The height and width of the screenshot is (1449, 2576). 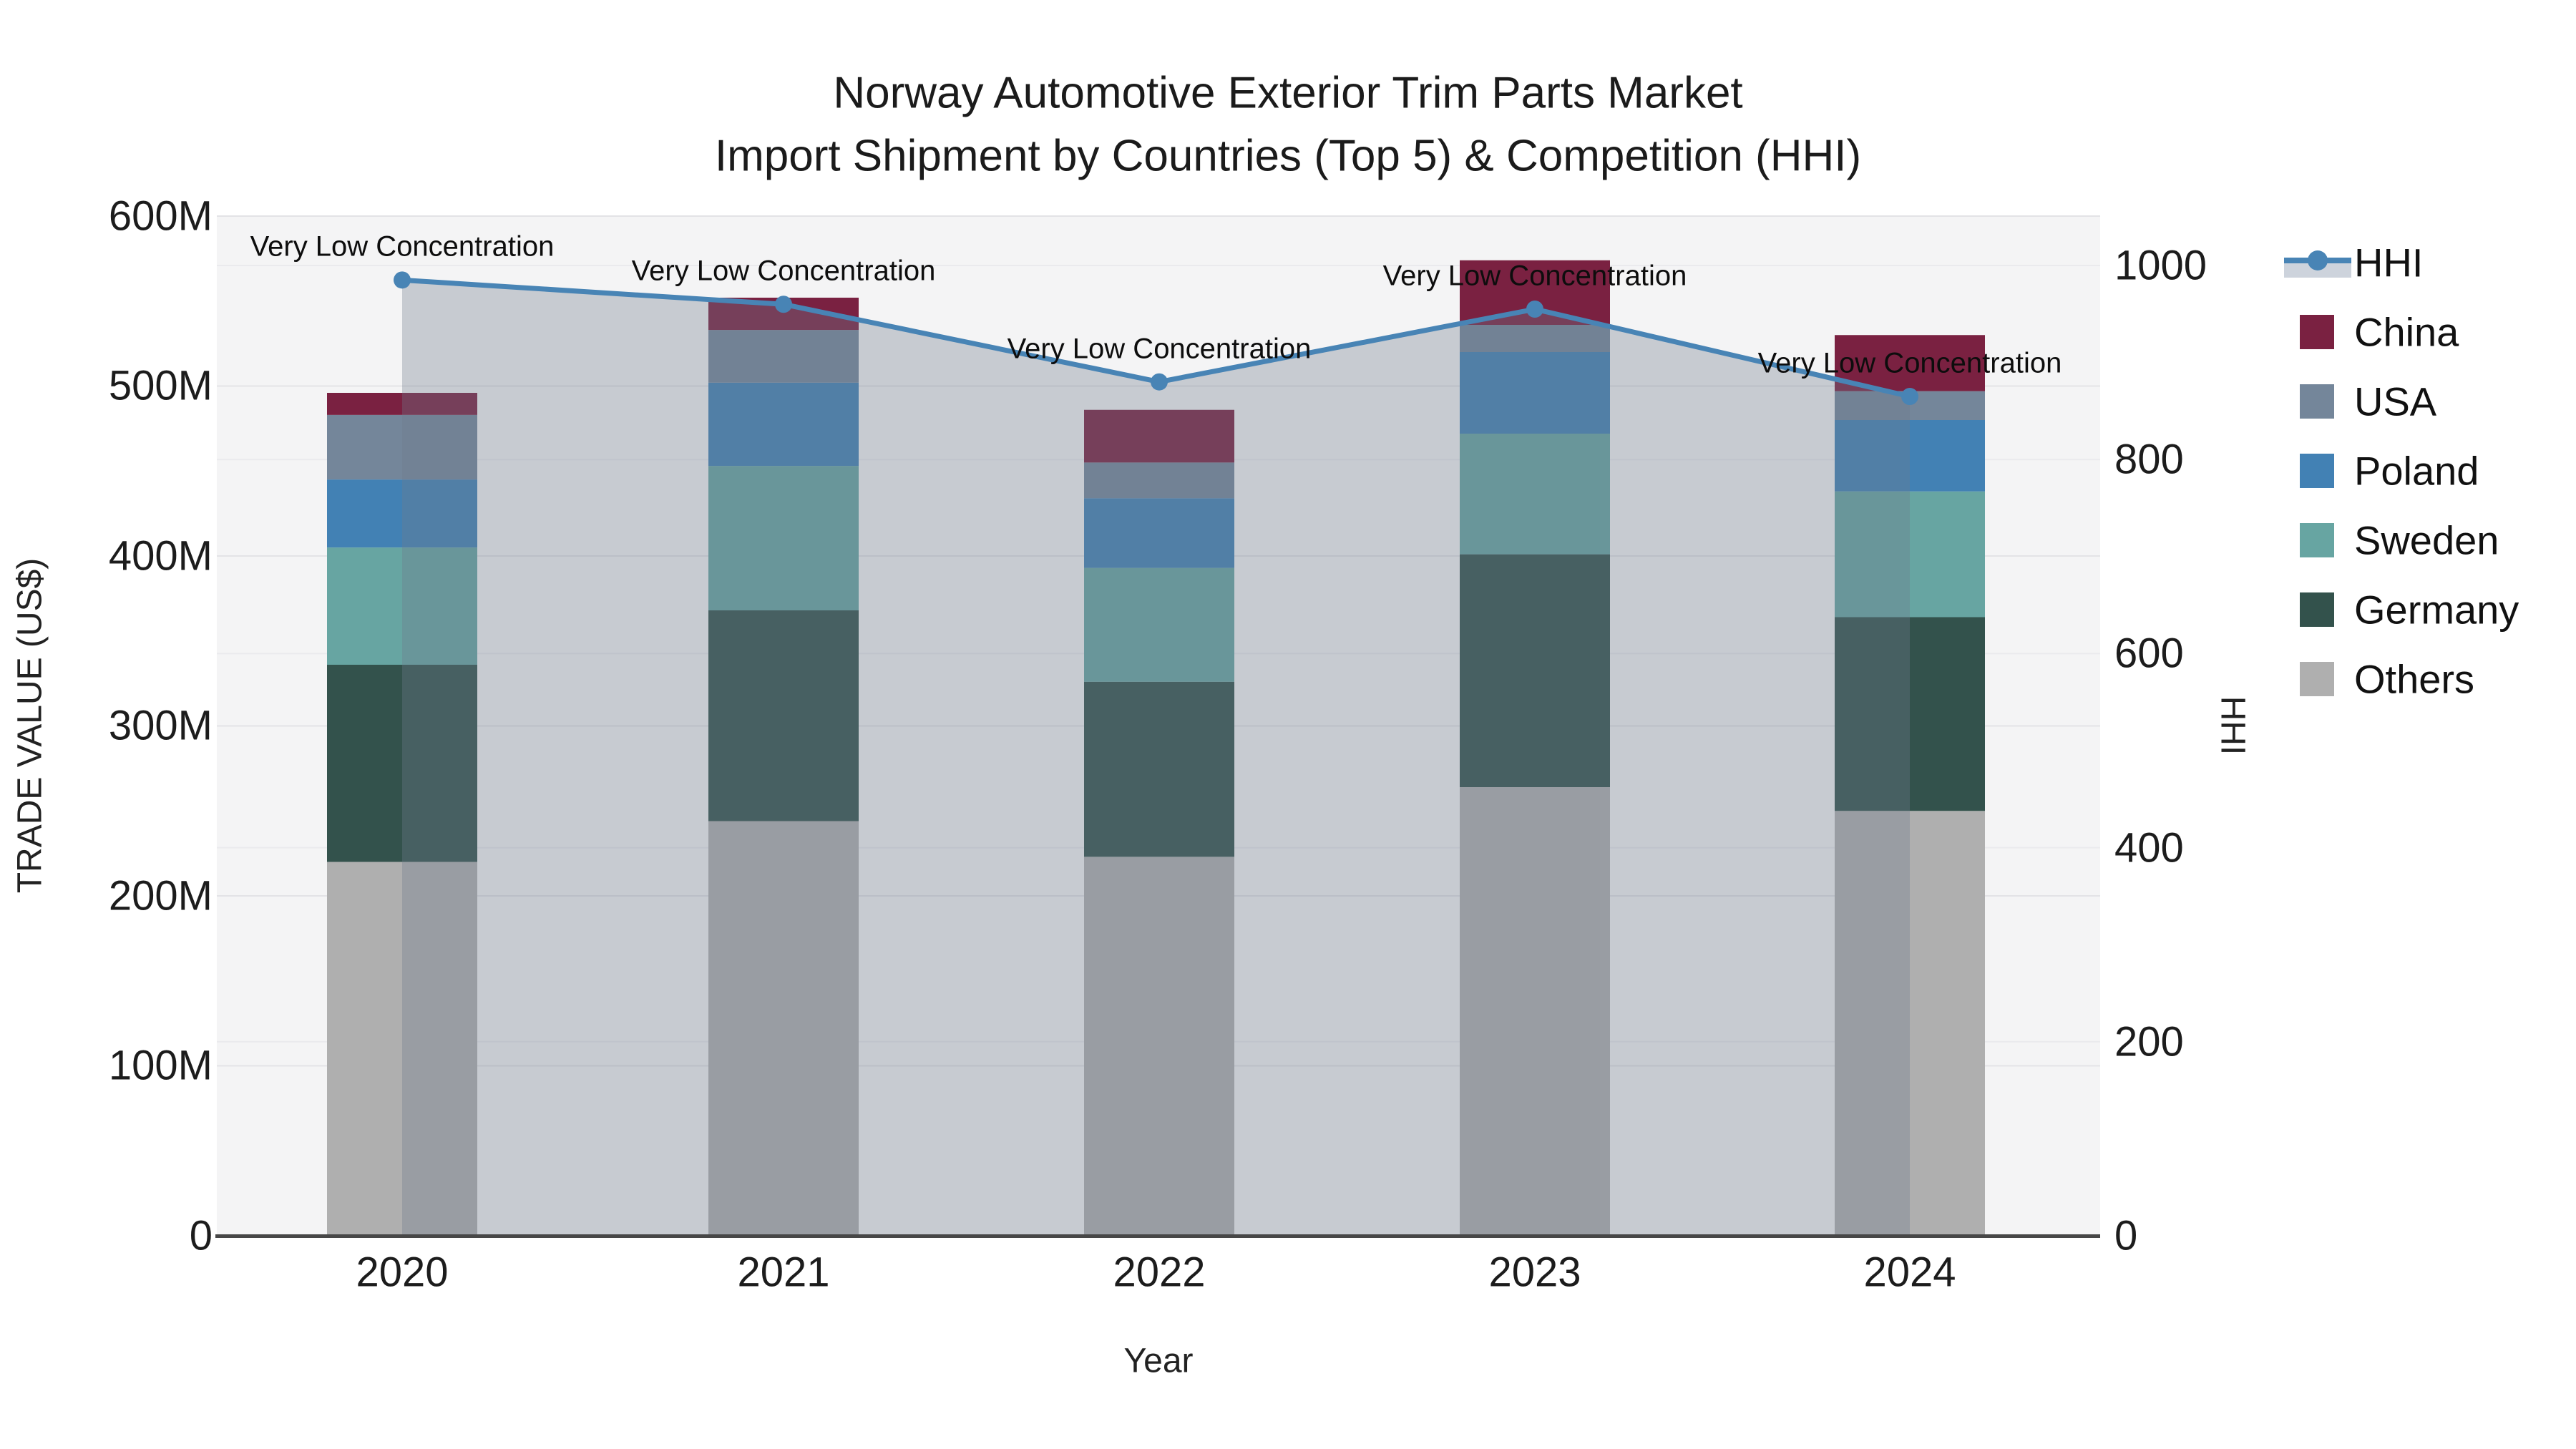 I want to click on bar-segment-germany-2024, so click(x=1910, y=714).